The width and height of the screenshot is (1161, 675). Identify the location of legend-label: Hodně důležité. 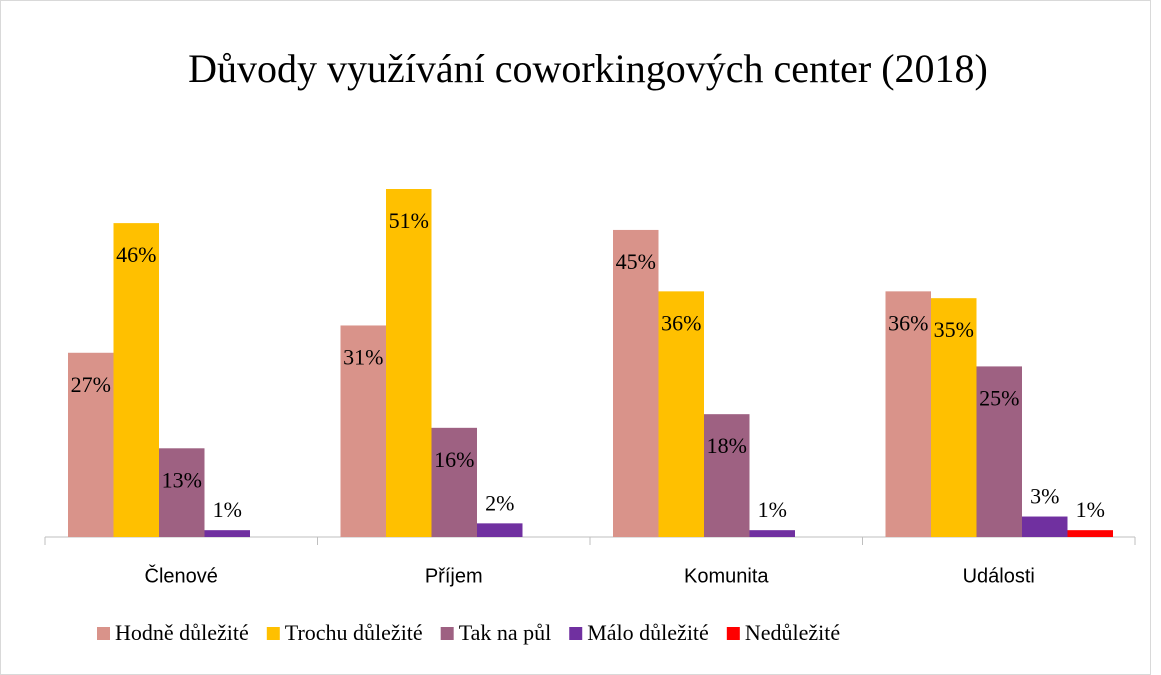
(182, 632).